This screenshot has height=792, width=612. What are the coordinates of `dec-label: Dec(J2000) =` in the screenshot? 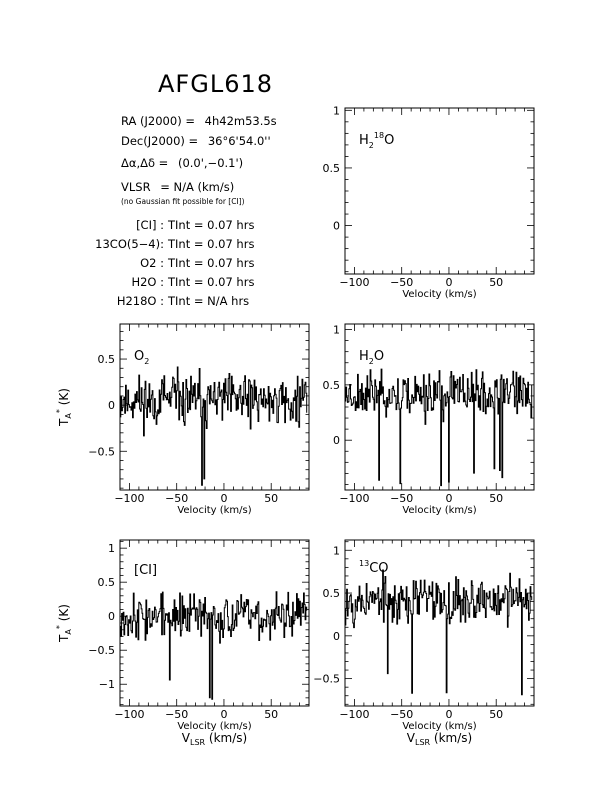 It's located at (160, 141).